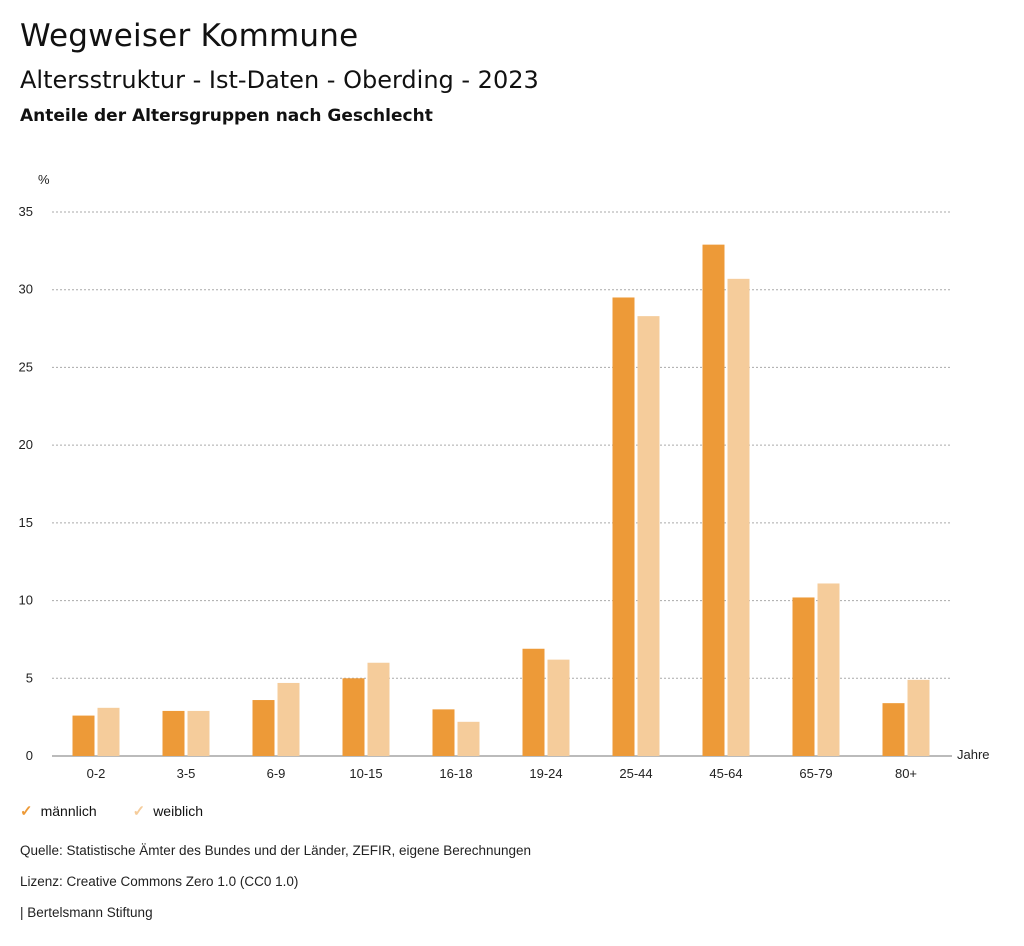  Describe the element at coordinates (26, 444) in the screenshot. I see `y-tick-label: 20` at that location.